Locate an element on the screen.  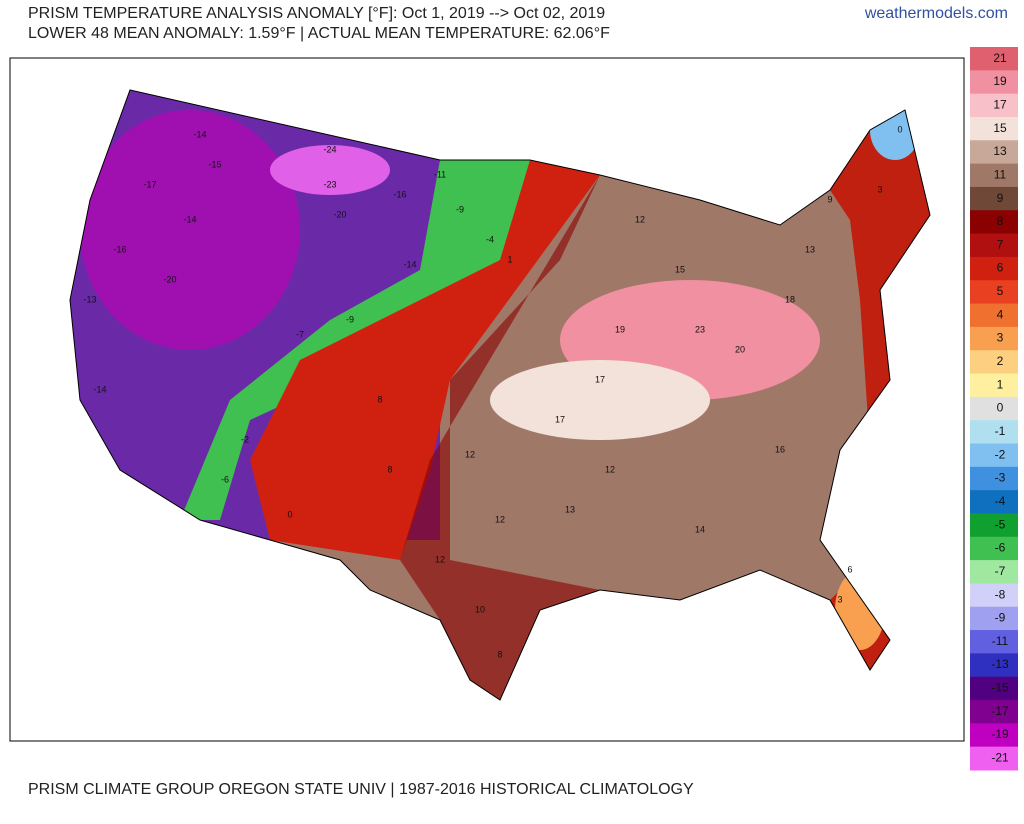
legend-label: 19 is located at coordinates (1000, 81).